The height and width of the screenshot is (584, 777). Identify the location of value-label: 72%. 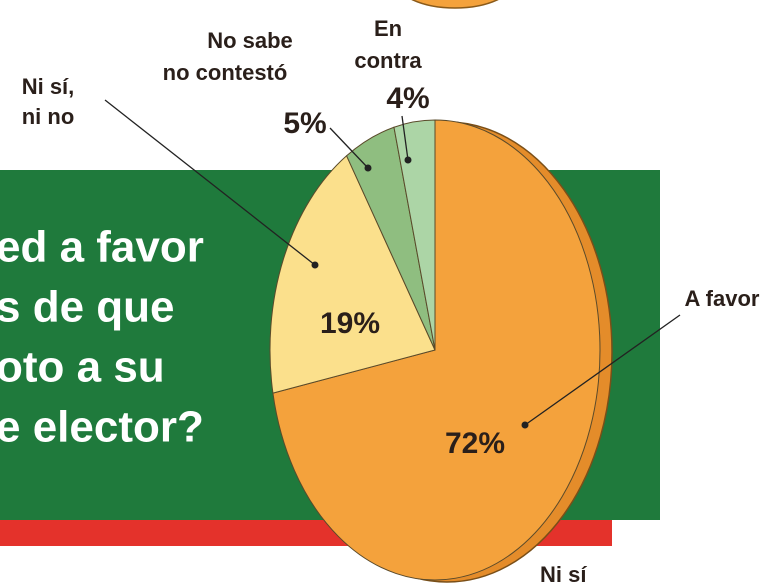
(475, 443).